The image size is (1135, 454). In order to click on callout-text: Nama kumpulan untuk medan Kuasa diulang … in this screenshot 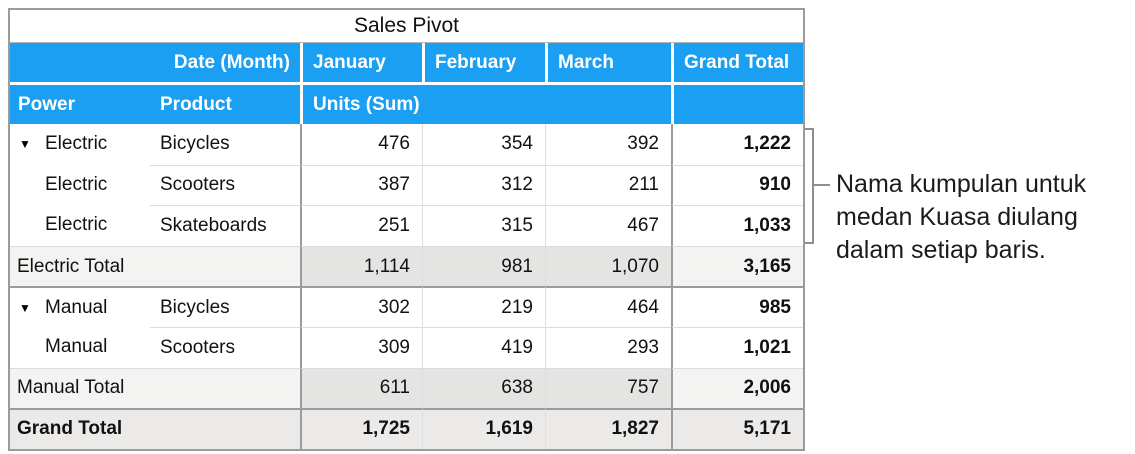, I will do `click(982, 217)`.